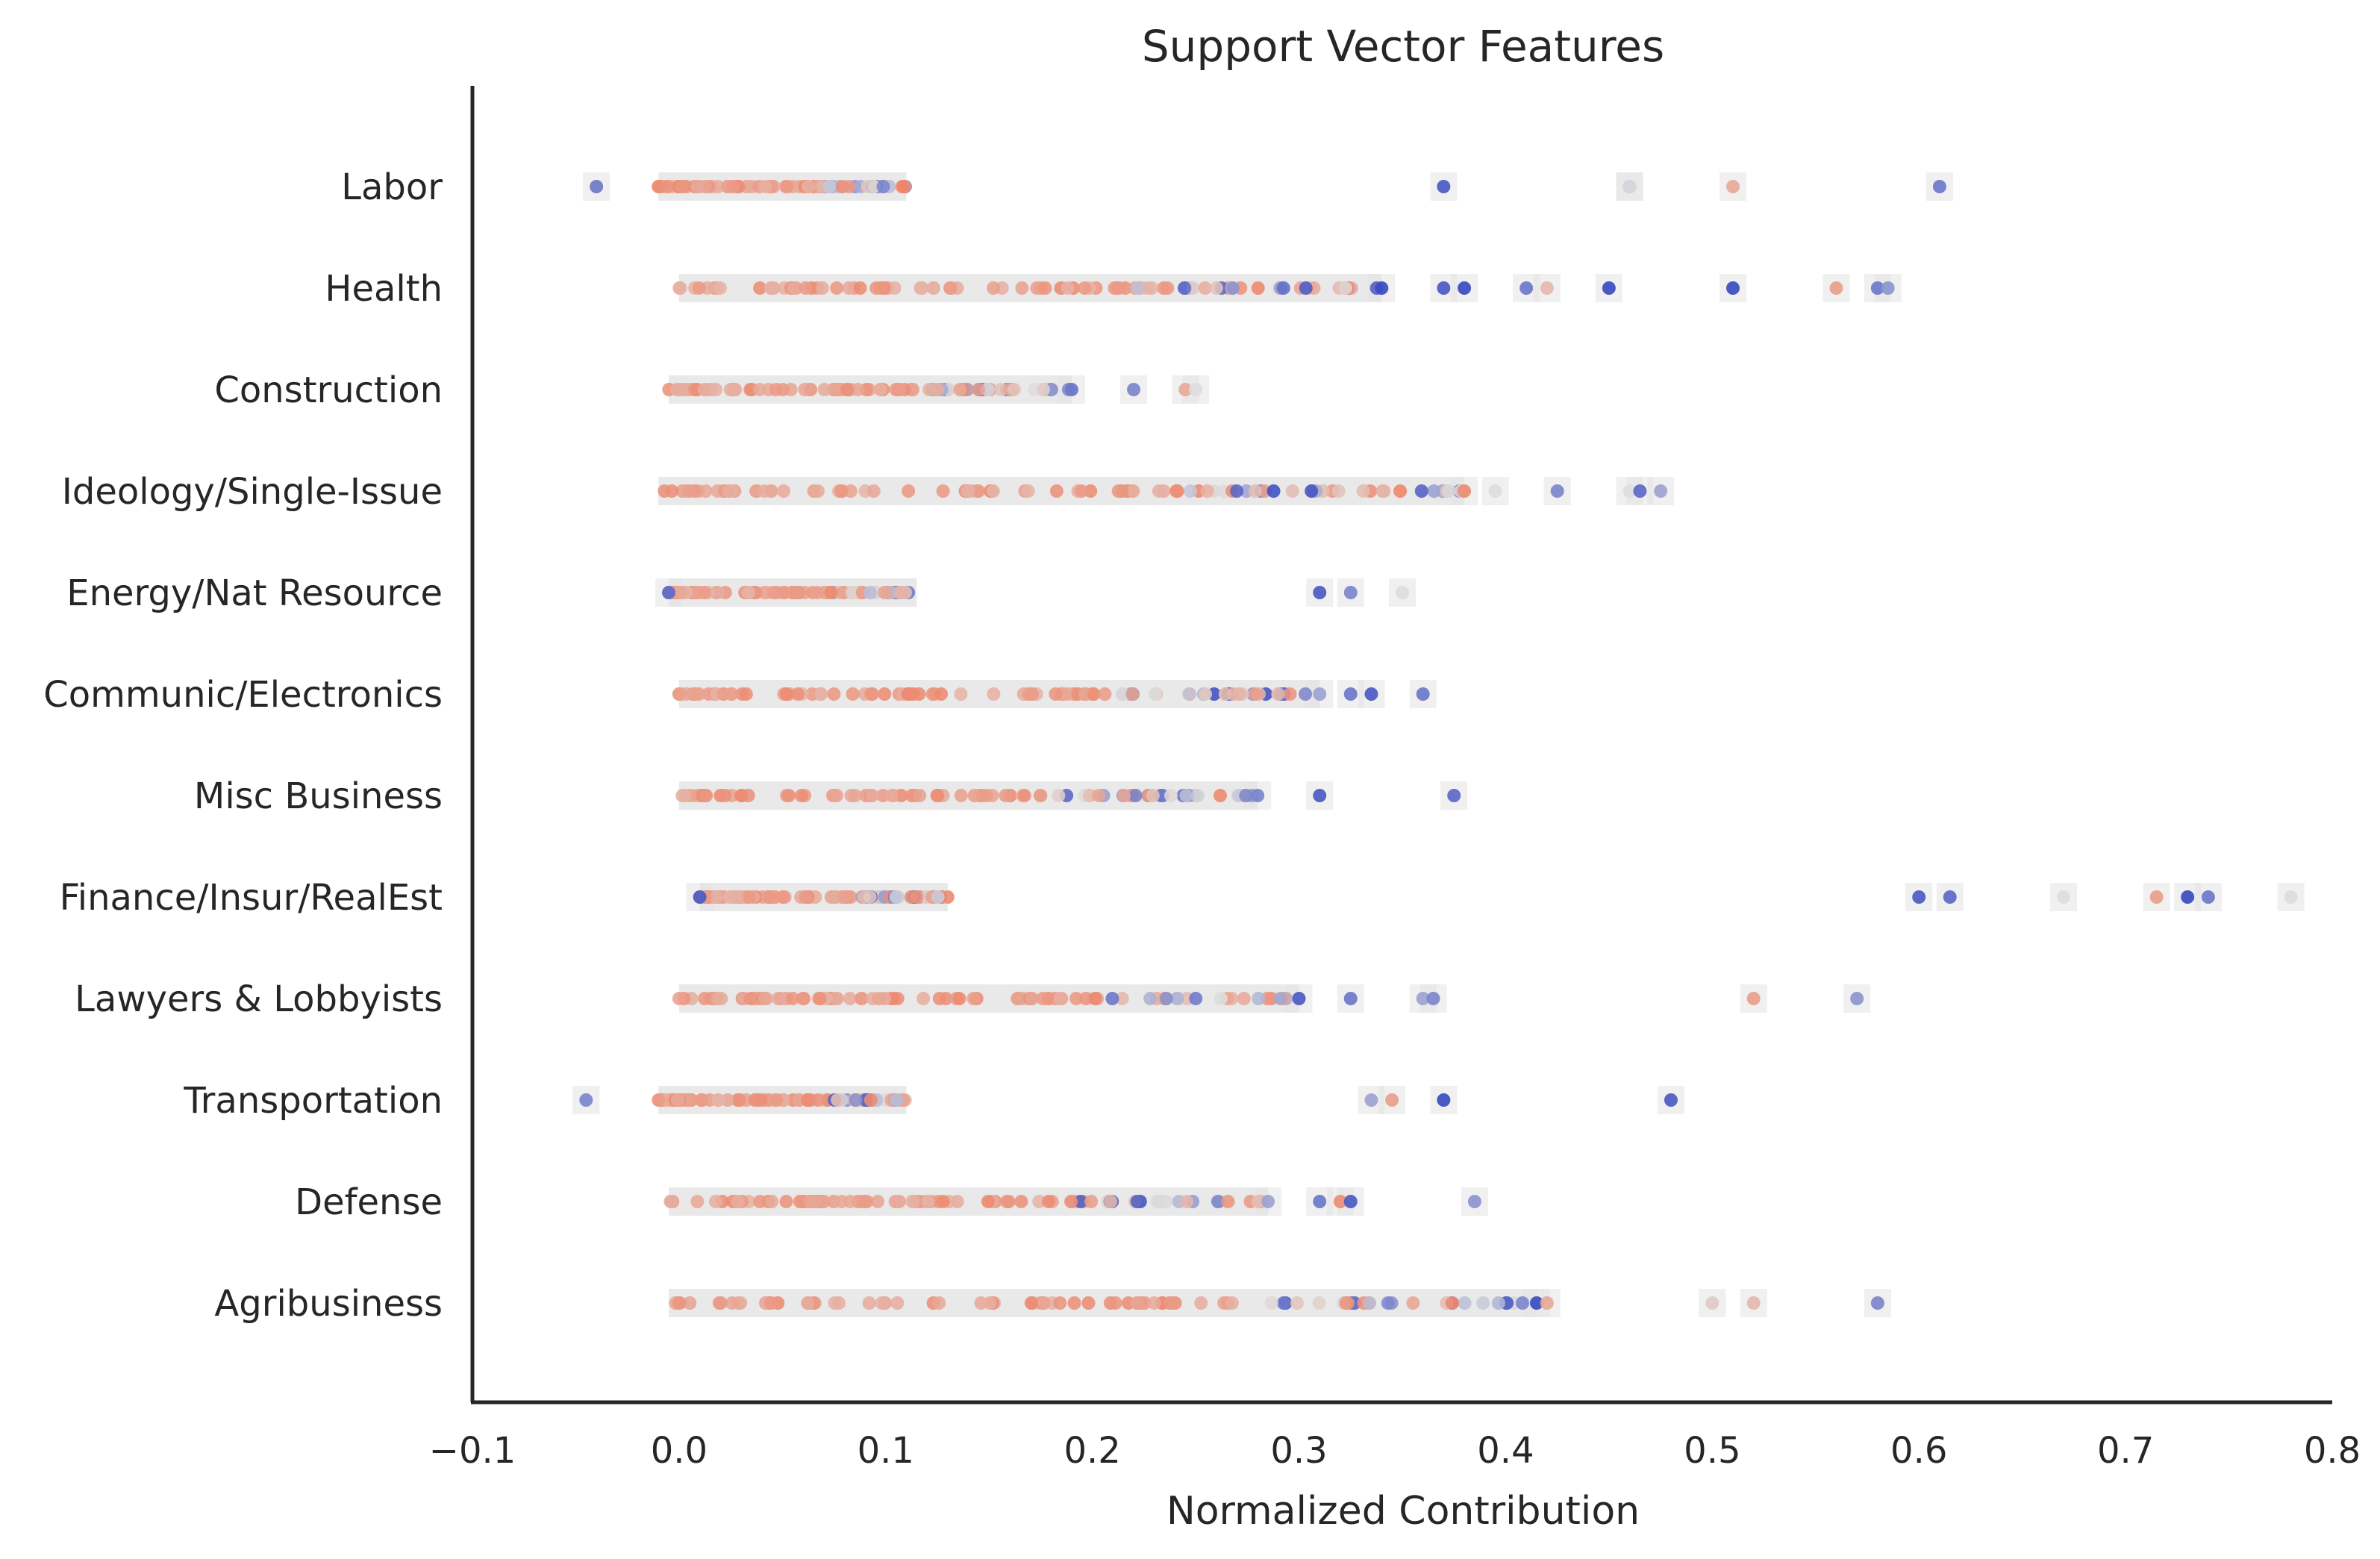 The width and height of the screenshot is (2380, 1559). What do you see at coordinates (679, 1451) in the screenshot?
I see `x-tick-label: 0.0` at bounding box center [679, 1451].